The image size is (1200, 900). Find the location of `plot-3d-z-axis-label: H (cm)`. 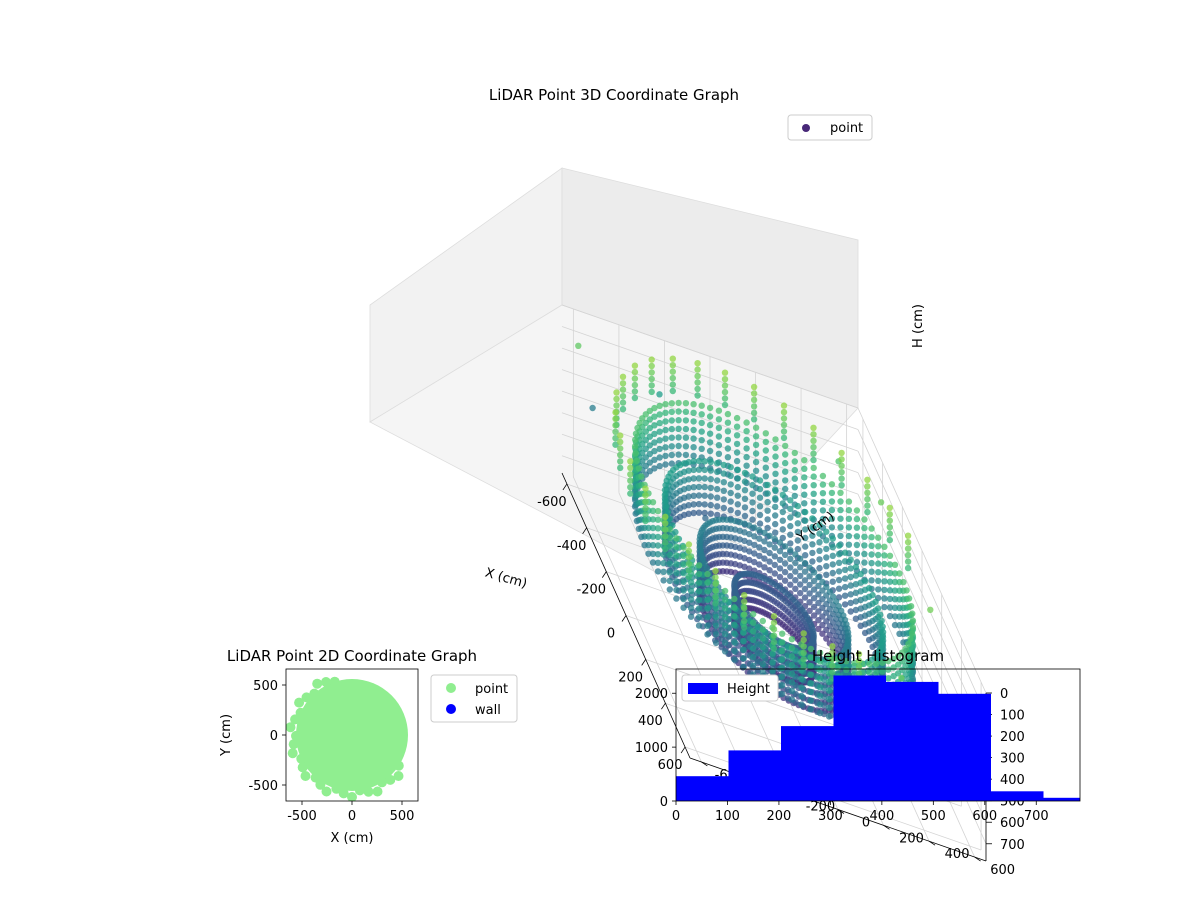

plot-3d-z-axis-label: H (cm) is located at coordinates (918, 326).